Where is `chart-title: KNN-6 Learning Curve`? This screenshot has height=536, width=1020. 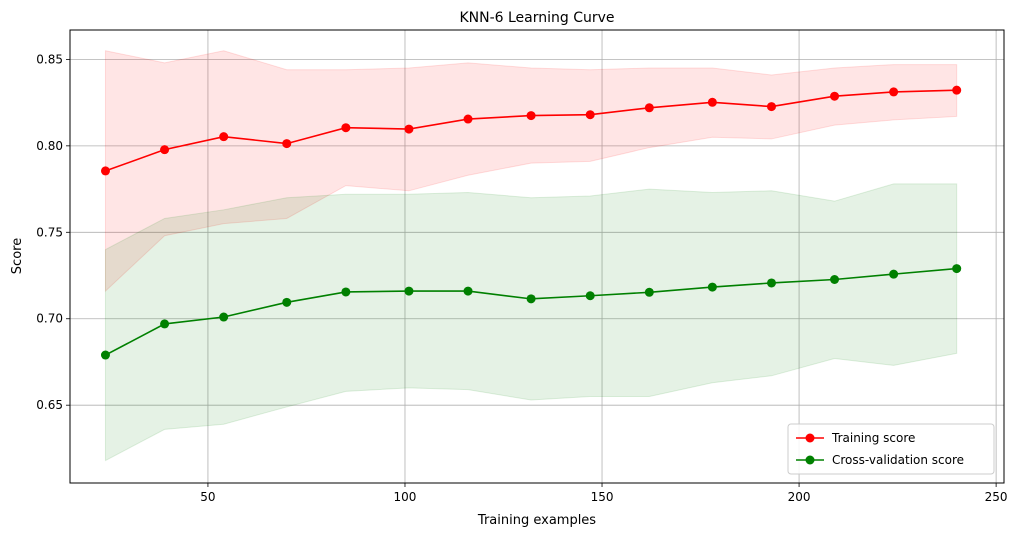
chart-title: KNN-6 Learning Curve is located at coordinates (536, 18).